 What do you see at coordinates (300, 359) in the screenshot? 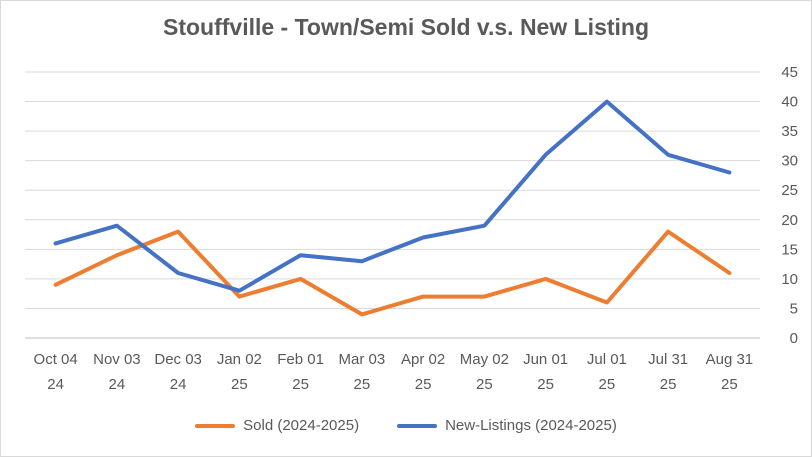
I see `x-tick-label: Feb 01` at bounding box center [300, 359].